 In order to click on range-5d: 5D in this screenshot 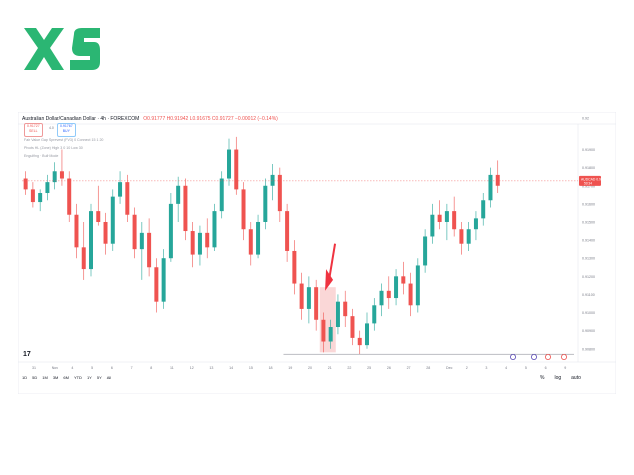, I will do `click(35, 377)`.